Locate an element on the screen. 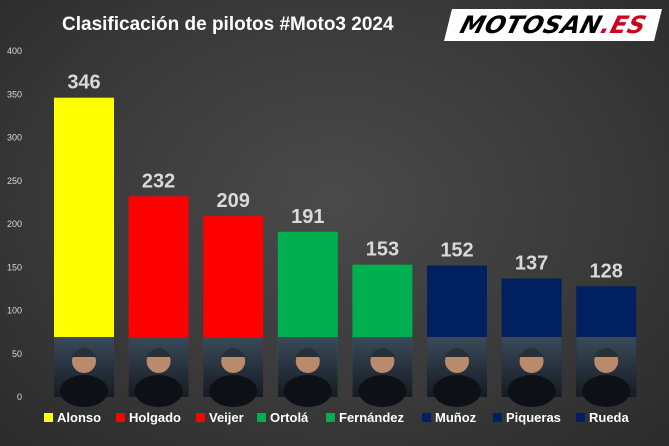  legend-label: Fernández is located at coordinates (372, 417).